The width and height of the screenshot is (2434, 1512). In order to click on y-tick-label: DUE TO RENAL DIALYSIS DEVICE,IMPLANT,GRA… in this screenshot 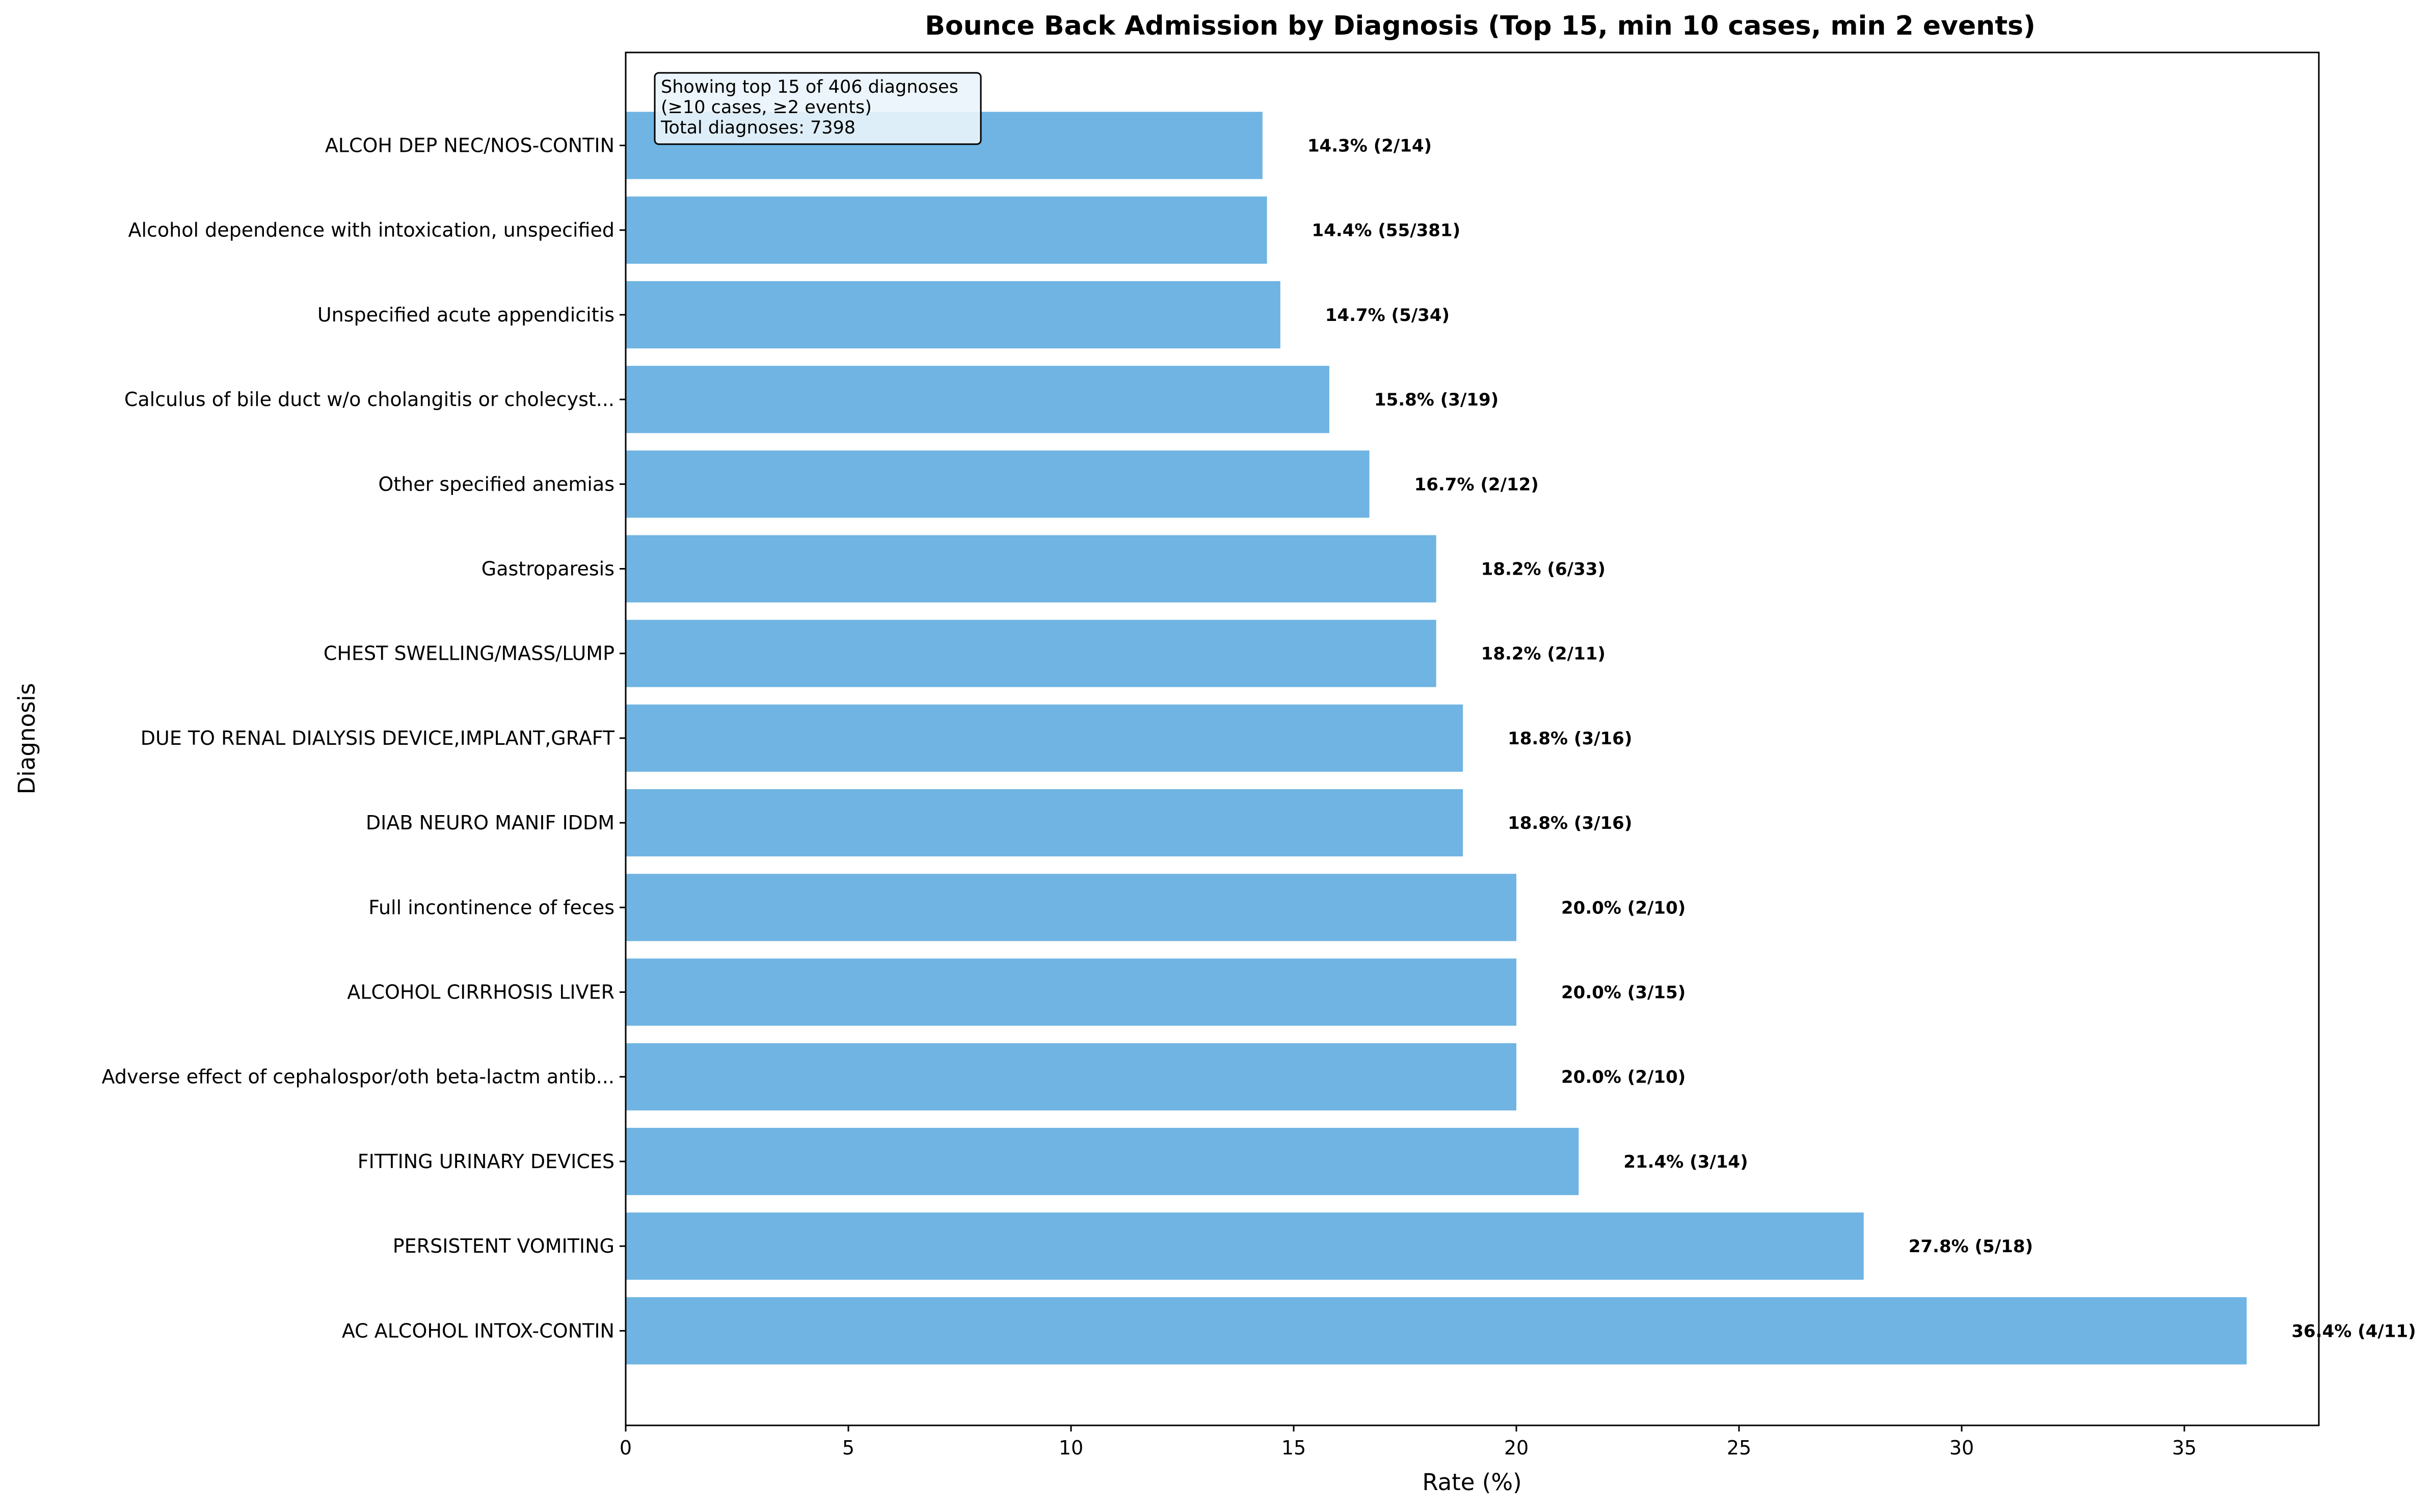, I will do `click(378, 738)`.